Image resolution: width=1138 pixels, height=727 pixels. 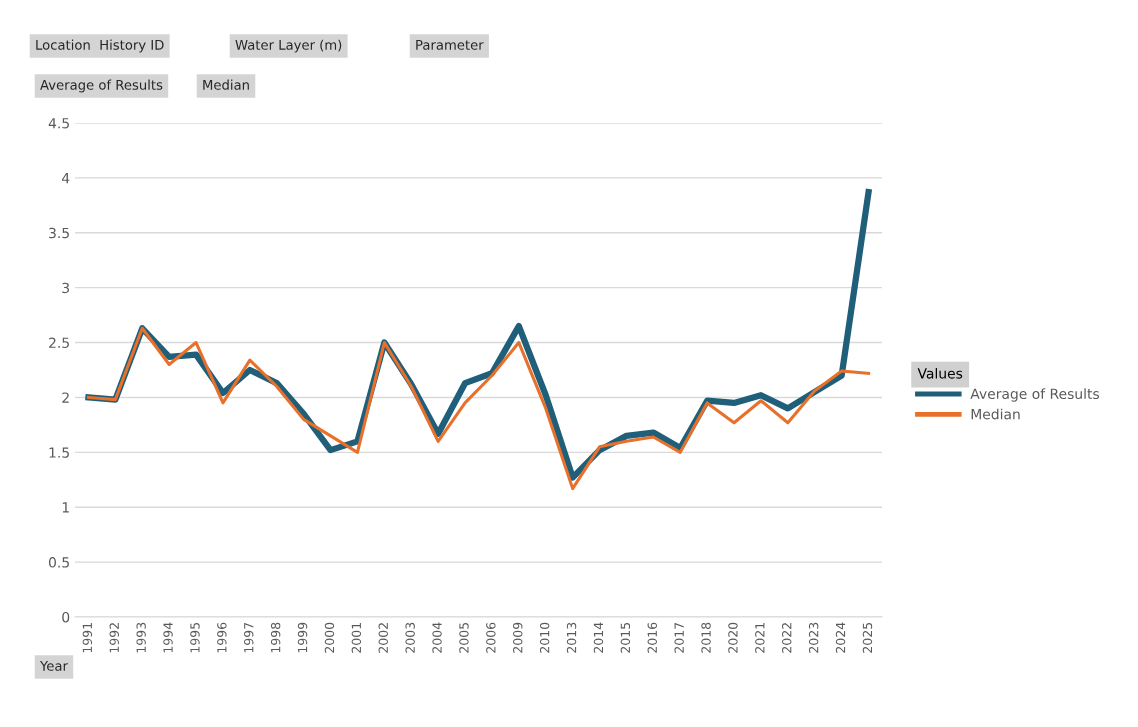 I want to click on x-tick-label: 2016, so click(x=652, y=637).